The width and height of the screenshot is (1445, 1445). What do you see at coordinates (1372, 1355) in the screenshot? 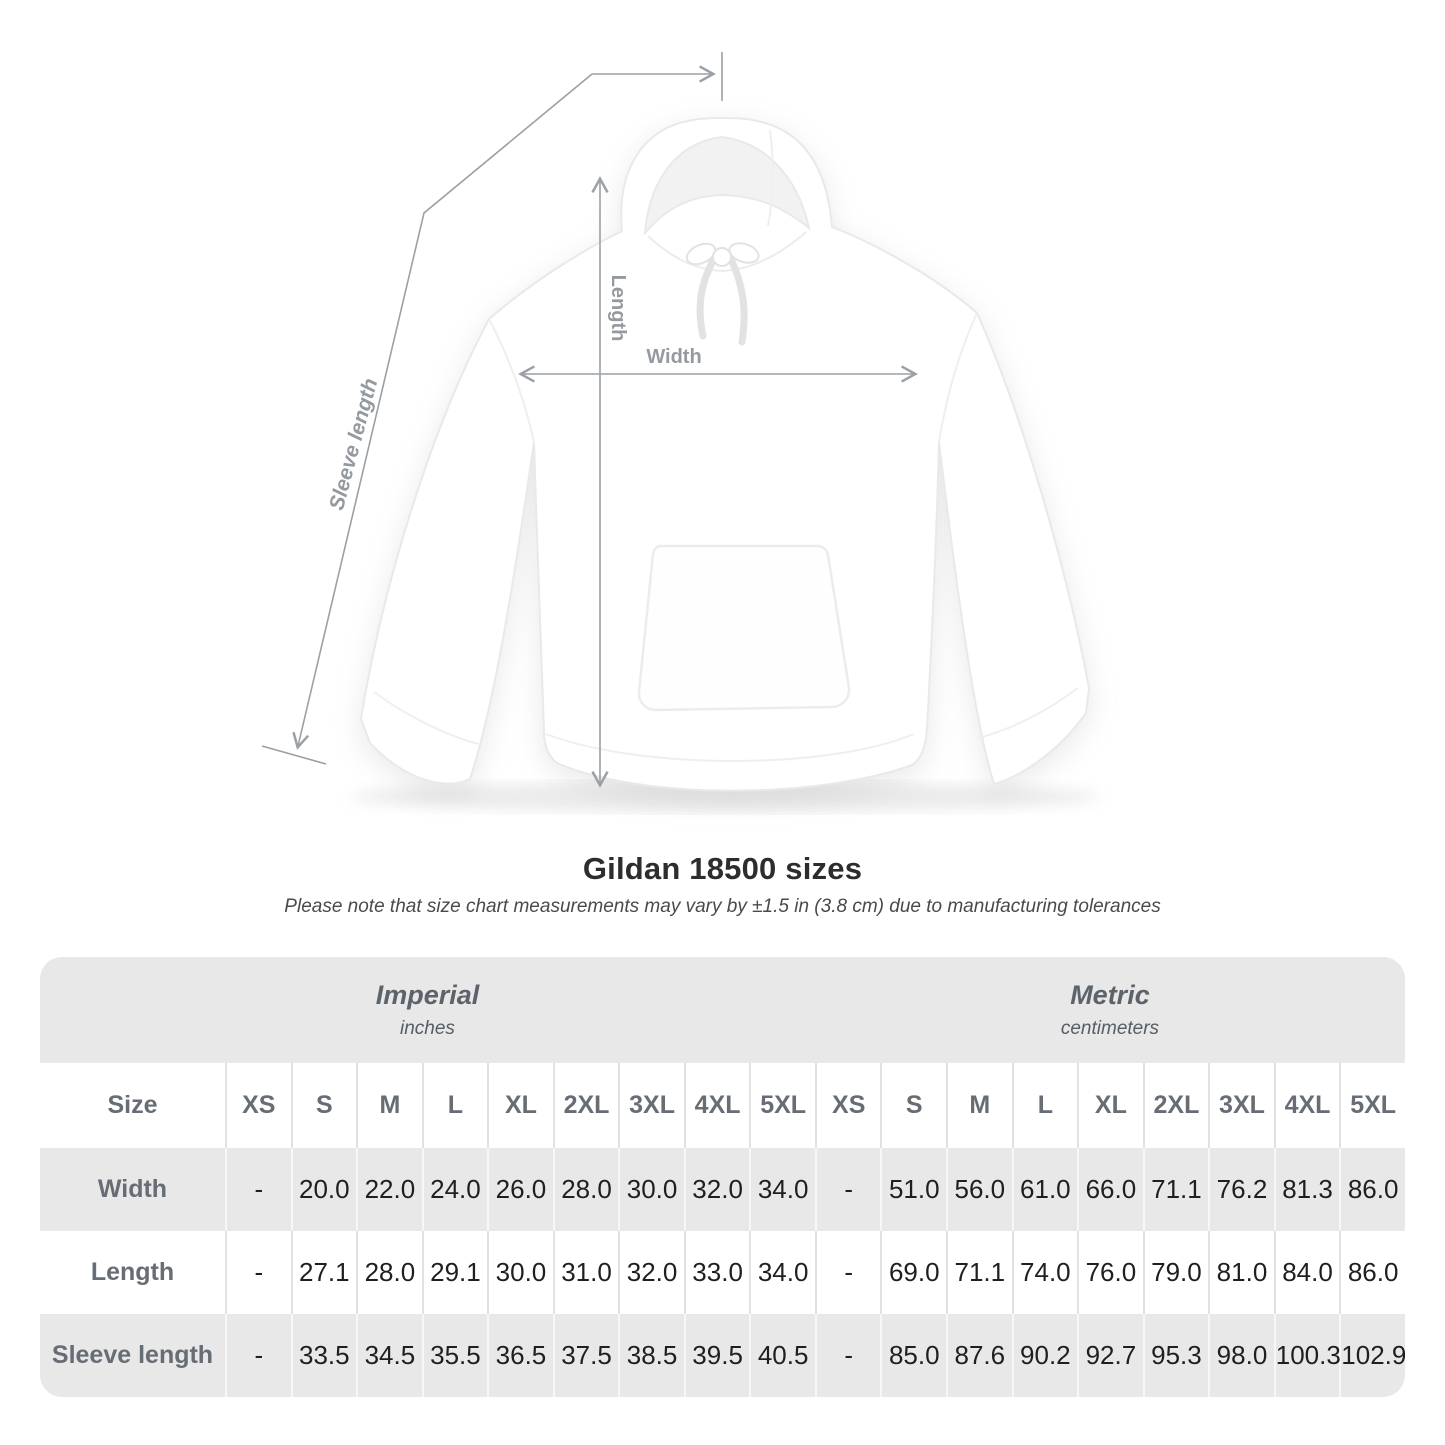
I see `table-cell: 102.9` at bounding box center [1372, 1355].